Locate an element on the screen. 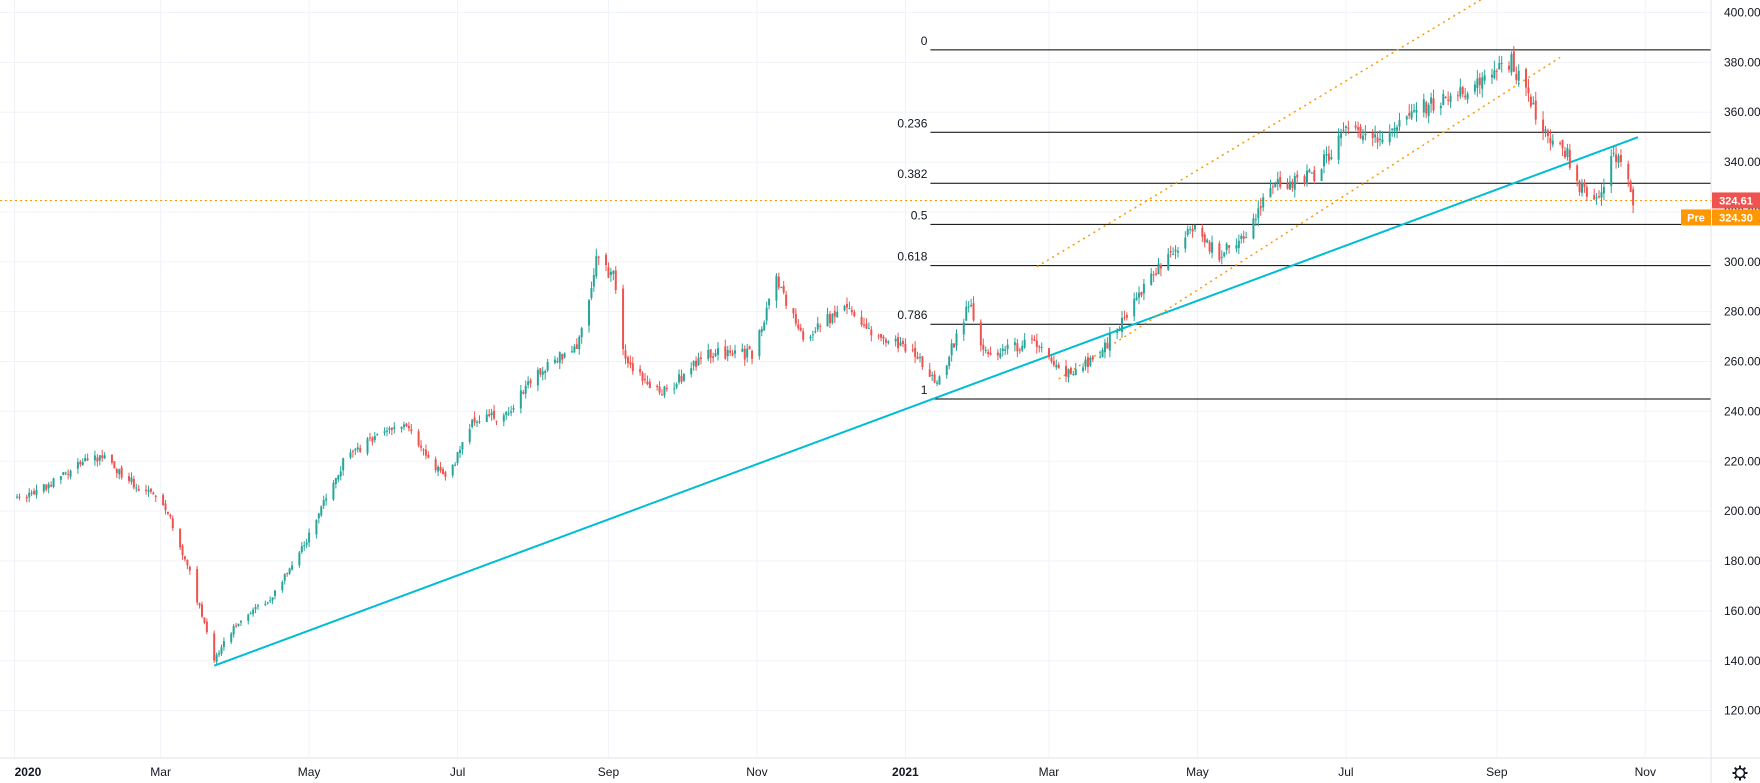 This screenshot has height=783, width=1760. x-tick-label: Nov is located at coordinates (756, 772).